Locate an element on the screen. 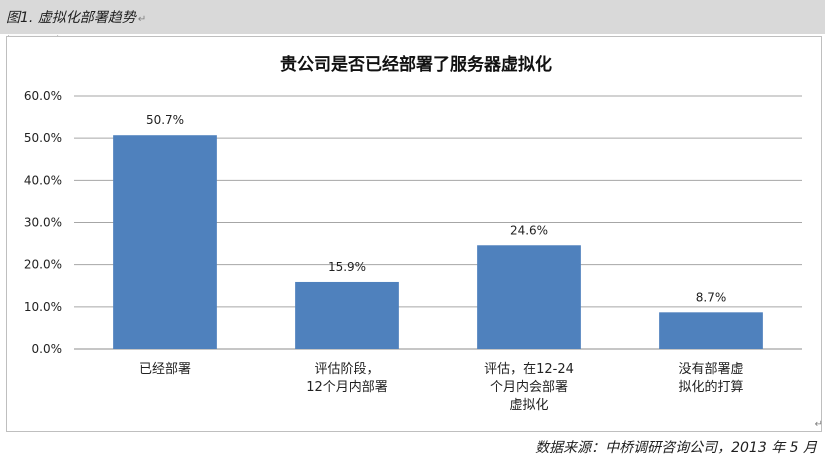 The height and width of the screenshot is (459, 825). category-label: 虚拟化 is located at coordinates (528, 405).